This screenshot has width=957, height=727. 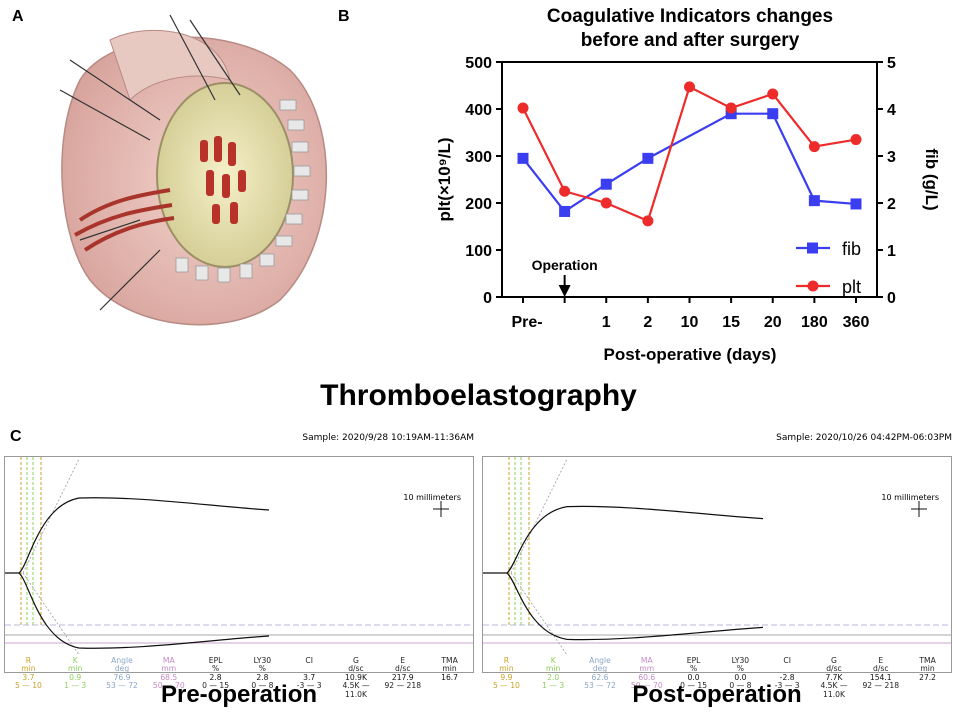 I want to click on param-value: 10.9K, so click(x=356, y=677).